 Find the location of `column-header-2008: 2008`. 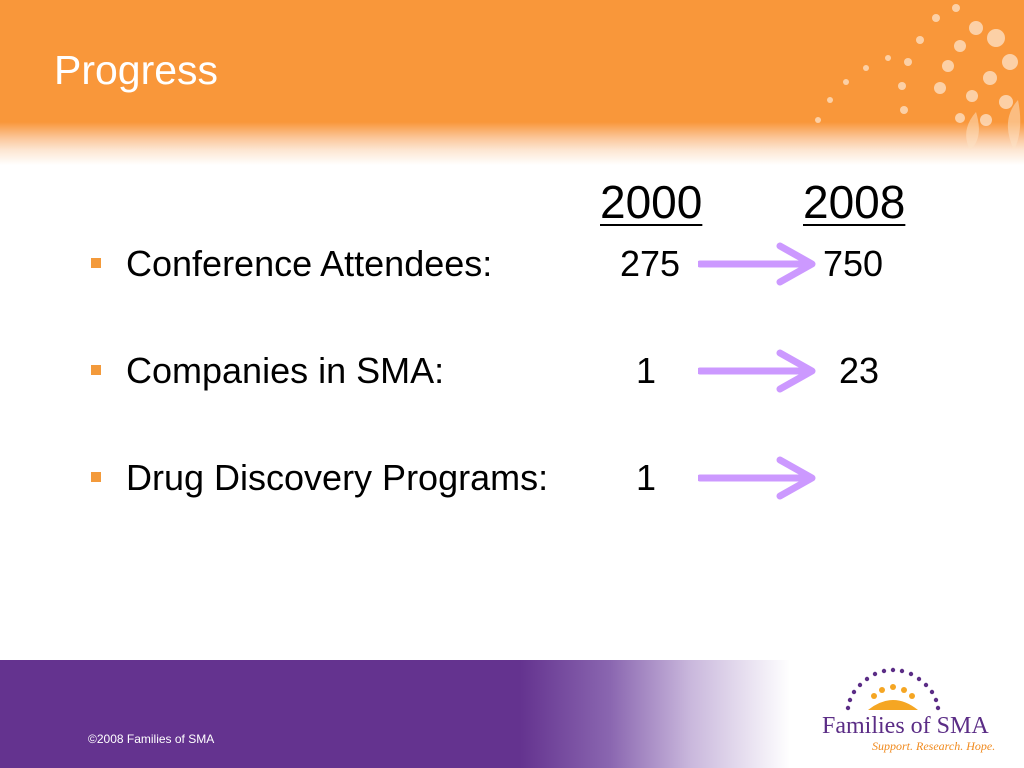

column-header-2008: 2008 is located at coordinates (854, 202).